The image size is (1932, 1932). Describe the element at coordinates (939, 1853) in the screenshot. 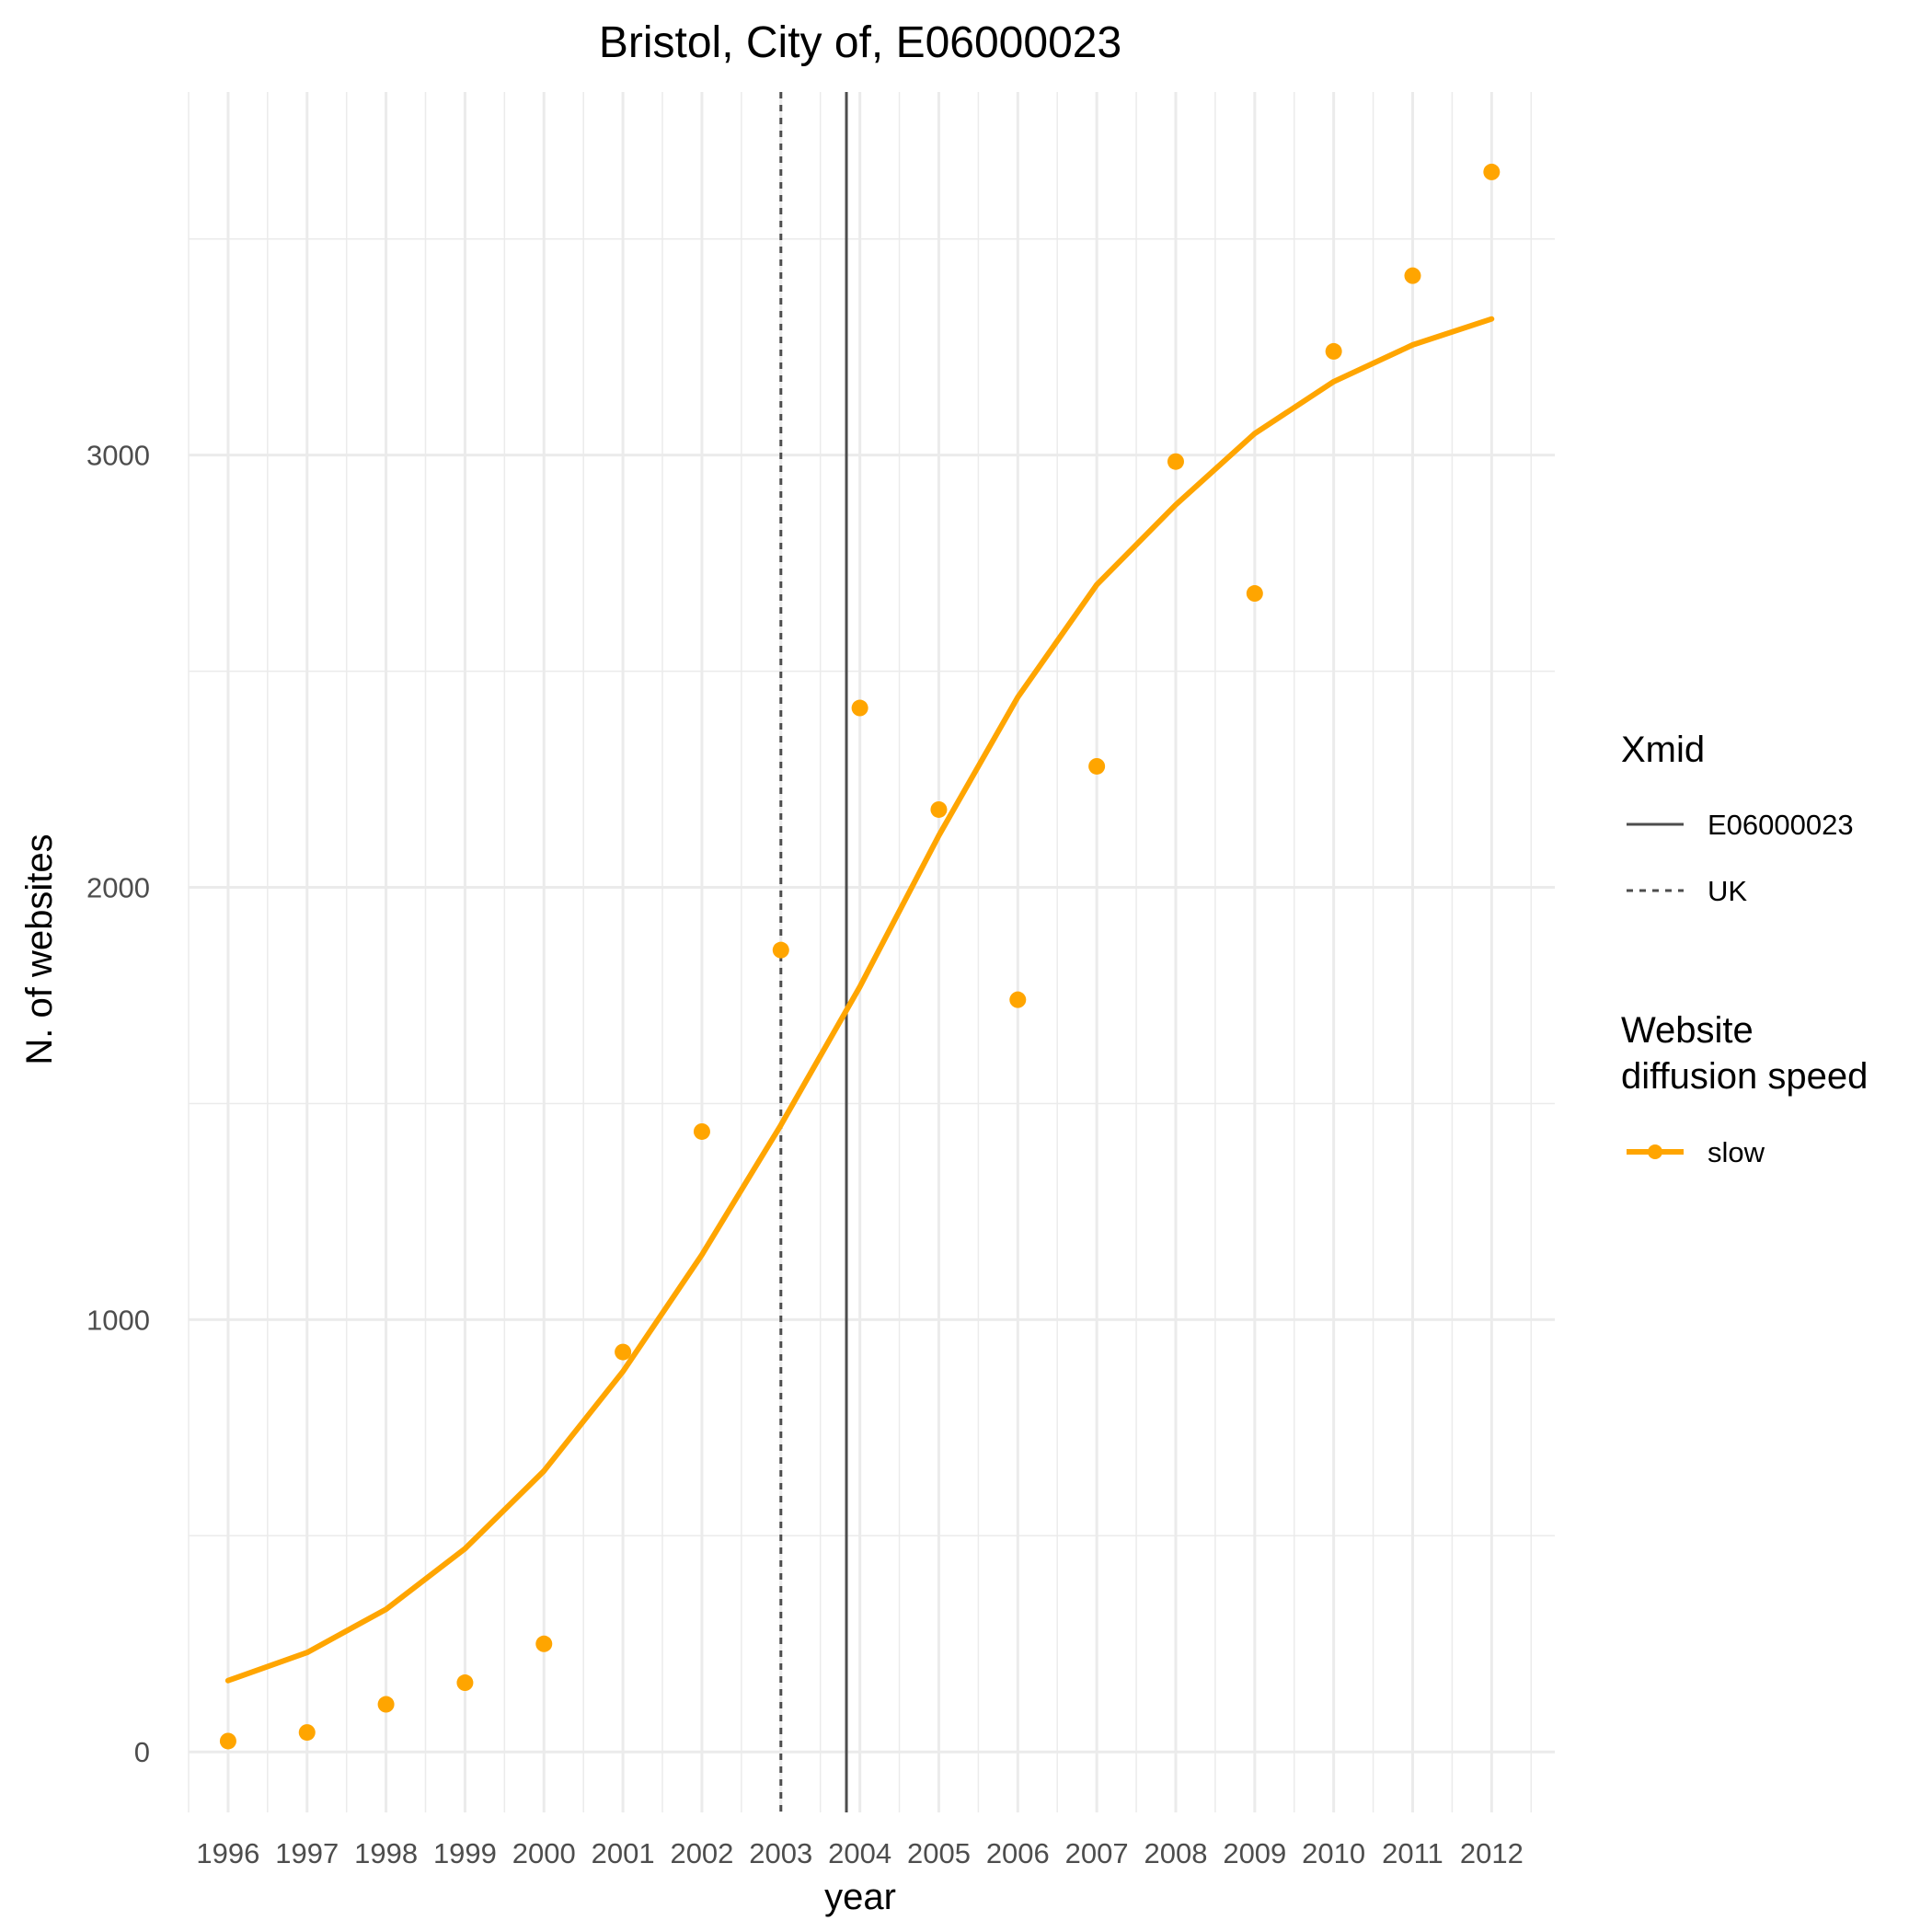

I see `x-tick-label: 2005` at that location.